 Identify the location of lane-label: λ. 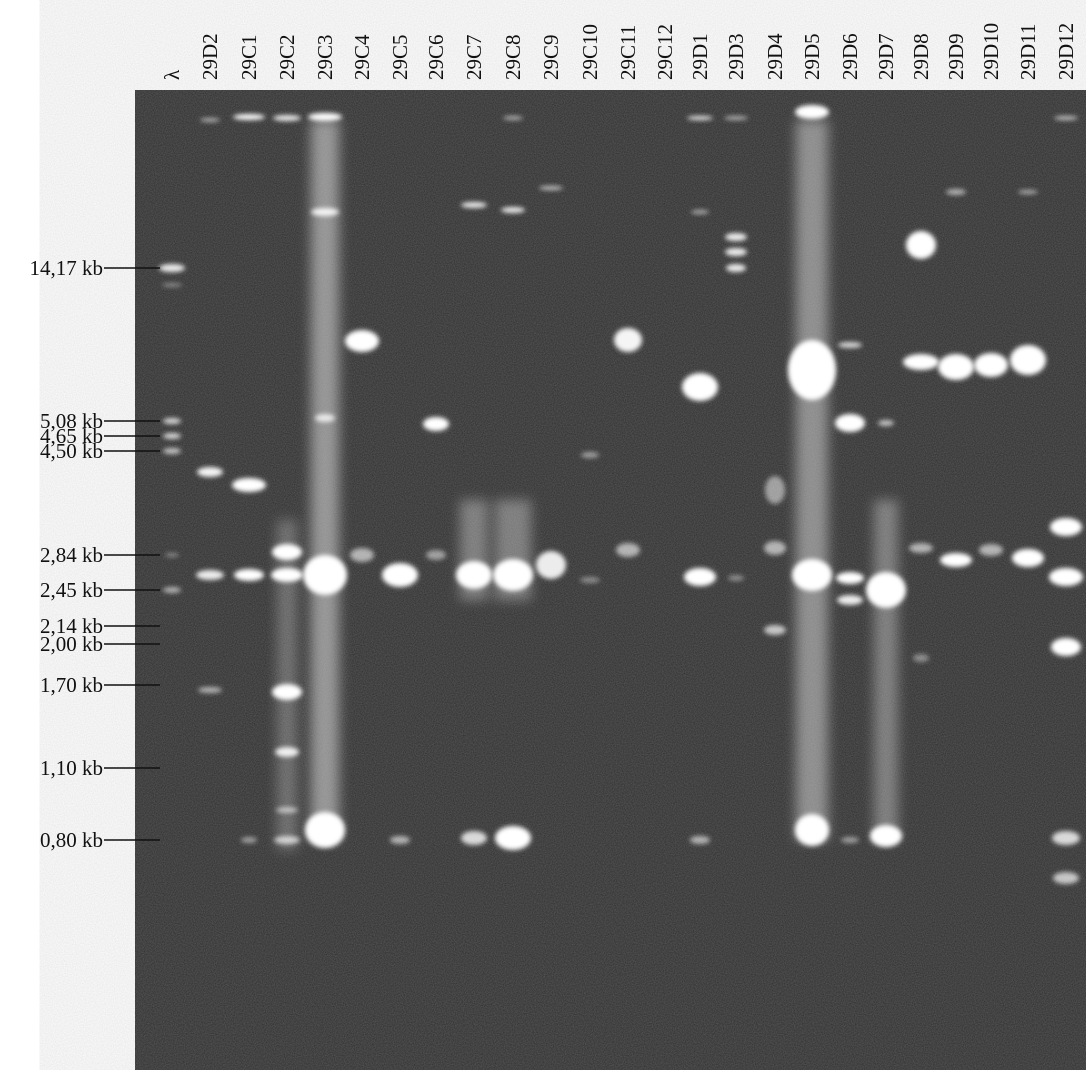
(172, 74).